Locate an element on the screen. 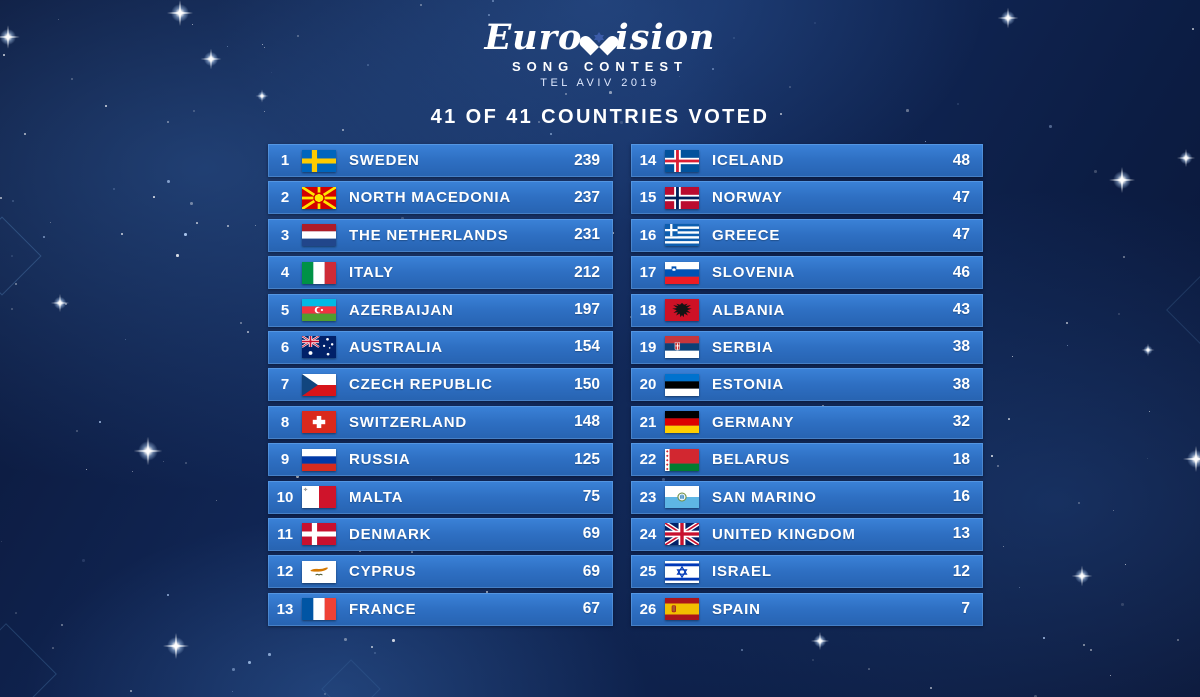 The image size is (1200, 697). rank-number: 7 is located at coordinates (285, 385).